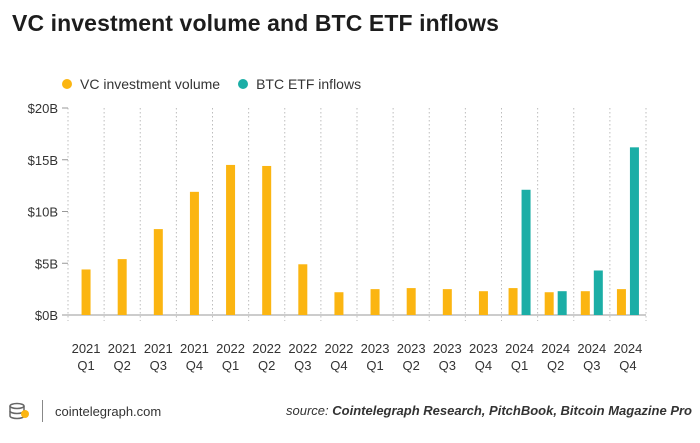  What do you see at coordinates (309, 84) in the screenshot?
I see `legend-label-etf: BTC ETF inflows` at bounding box center [309, 84].